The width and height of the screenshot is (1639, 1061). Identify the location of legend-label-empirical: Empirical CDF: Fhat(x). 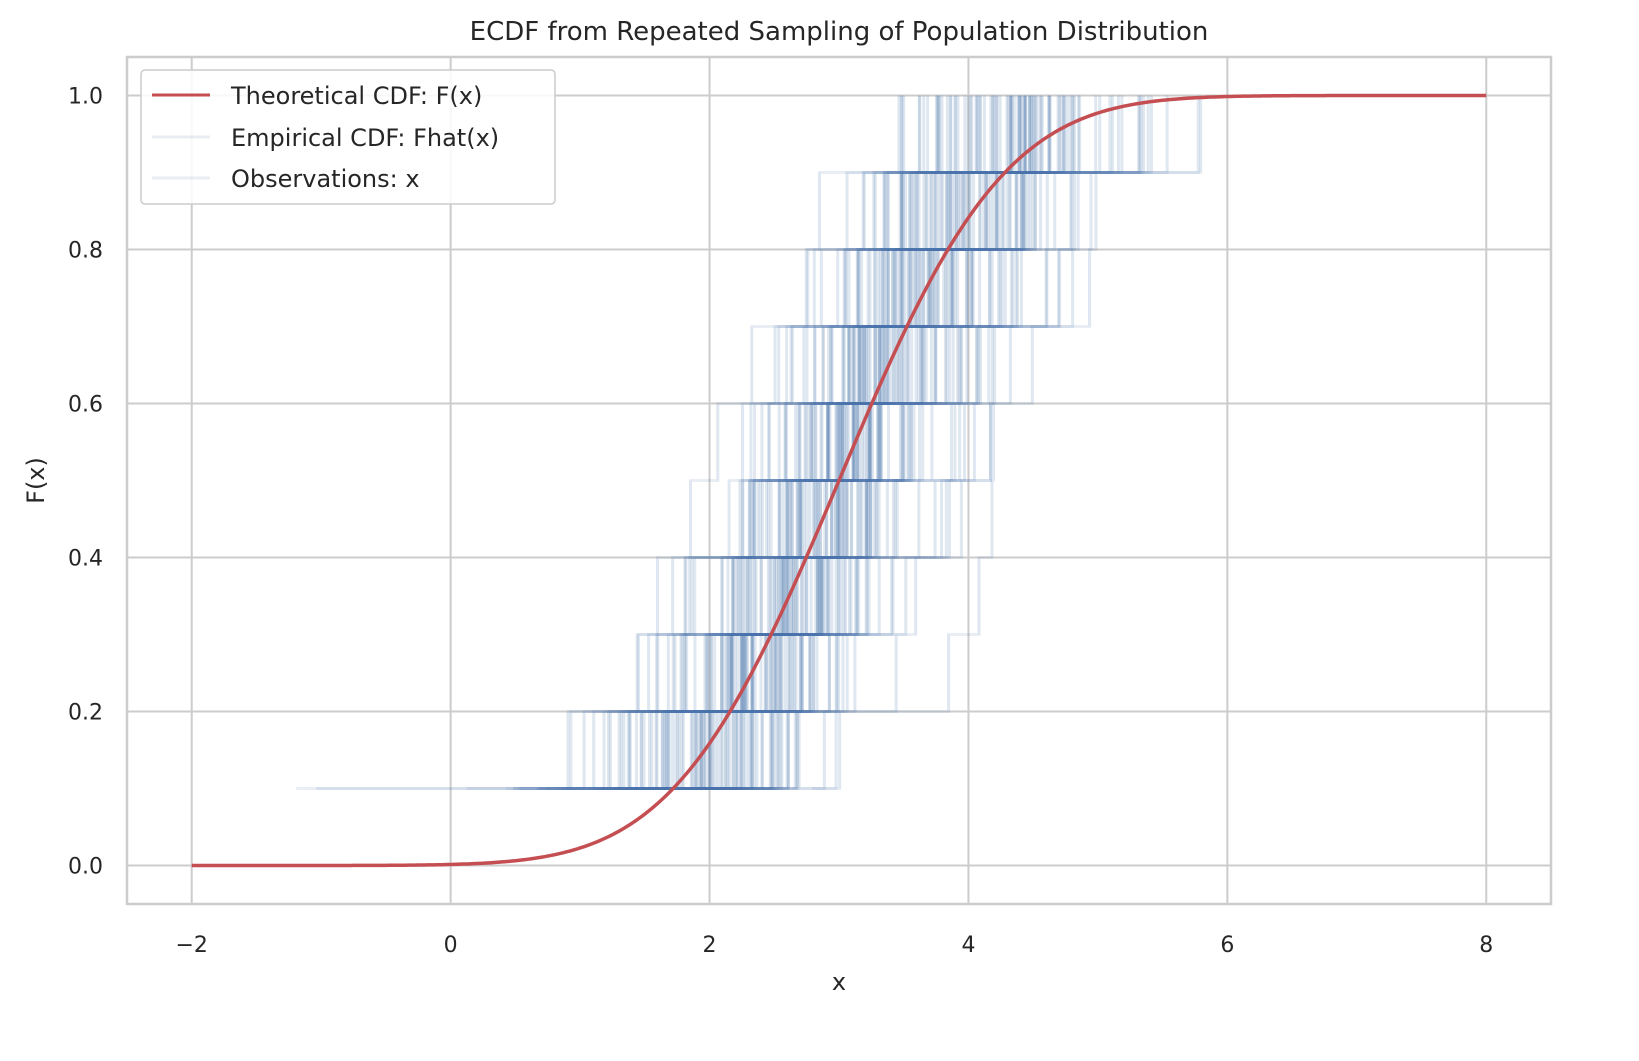
(365, 138).